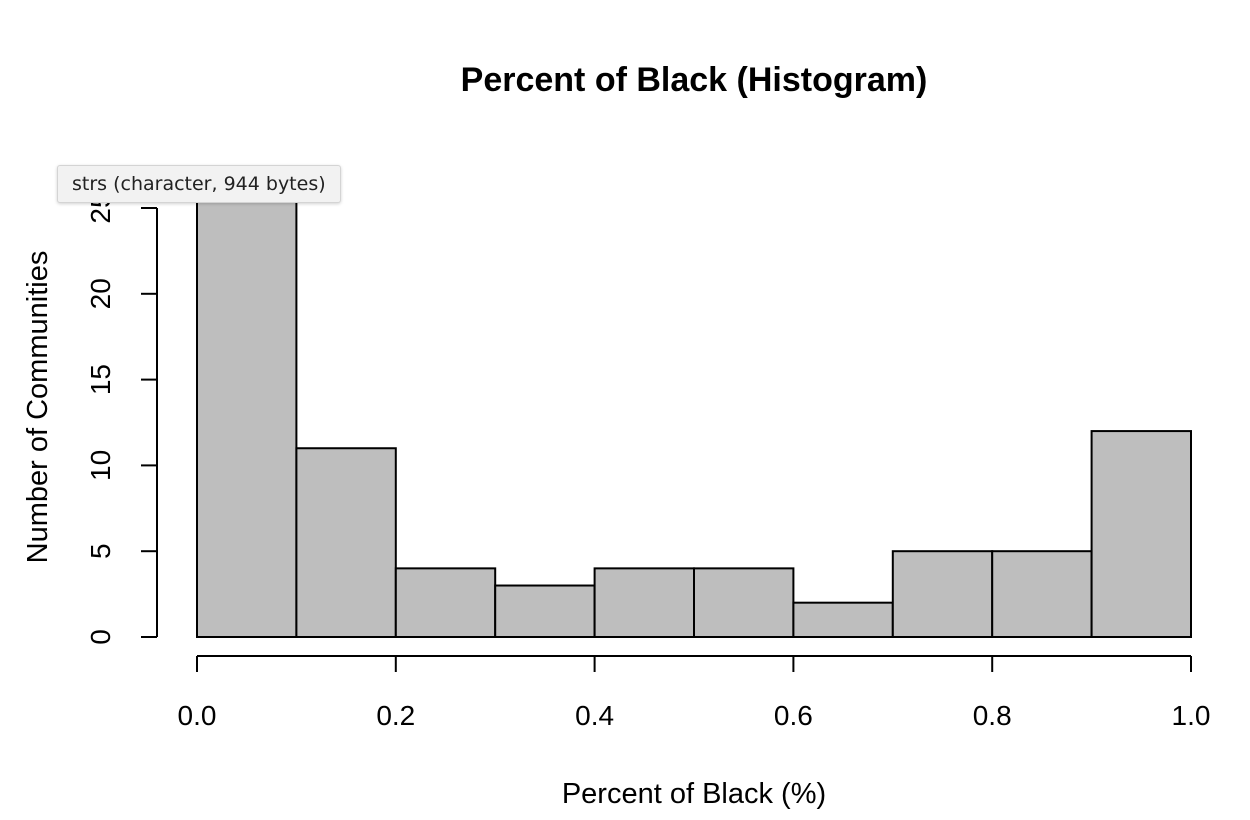 The image size is (1250, 820). I want to click on x-tick-label-0.6: 0.6, so click(793, 715).